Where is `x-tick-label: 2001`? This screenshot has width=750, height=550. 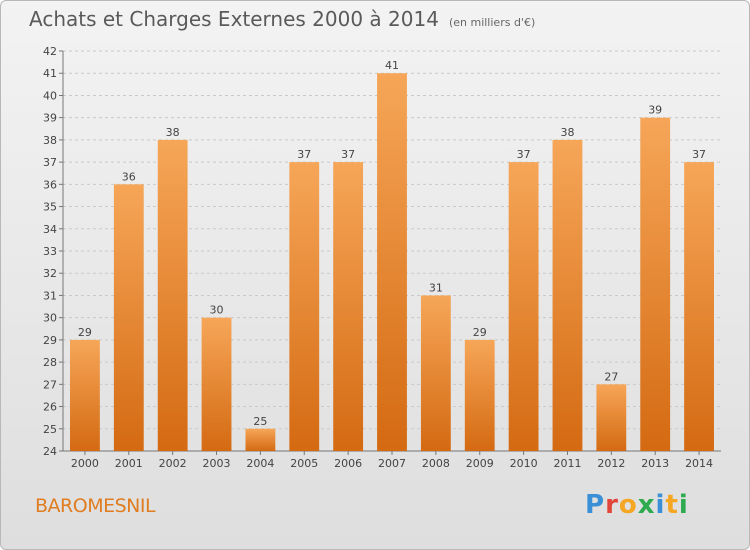
x-tick-label: 2001 is located at coordinates (129, 463).